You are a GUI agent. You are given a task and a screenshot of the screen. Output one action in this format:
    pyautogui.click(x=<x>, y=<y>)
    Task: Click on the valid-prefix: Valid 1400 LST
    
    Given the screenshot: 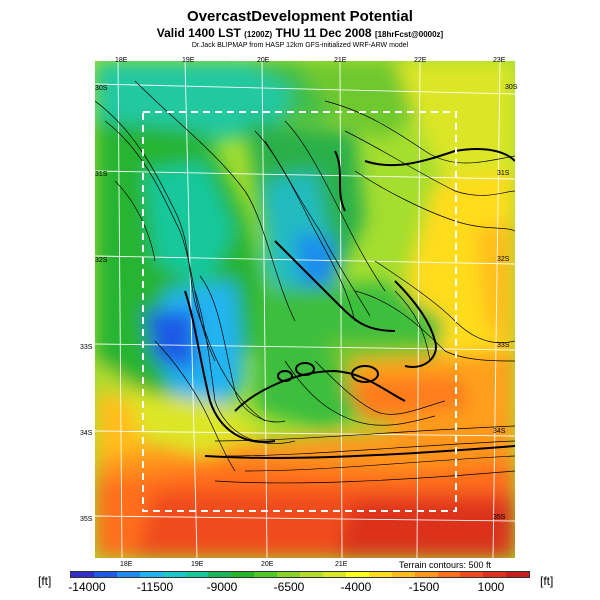 What is the action you would take?
    pyautogui.click(x=198, y=33)
    